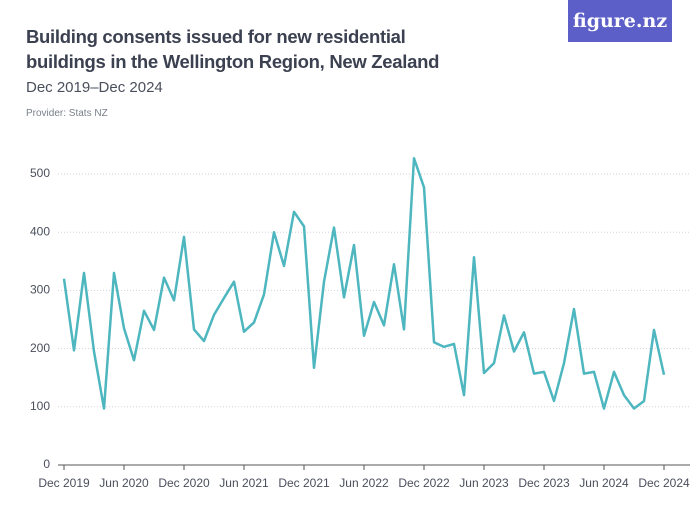 This screenshot has height=525, width=700. I want to click on y-tick-label: 200, so click(40, 348).